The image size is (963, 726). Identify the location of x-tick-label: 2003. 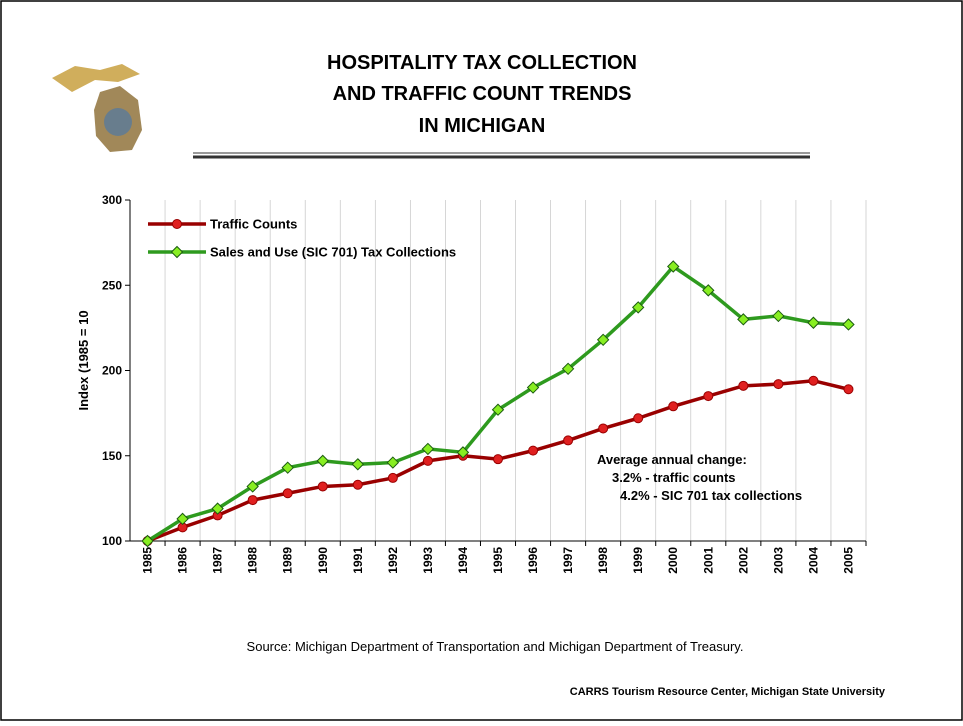
(778, 560).